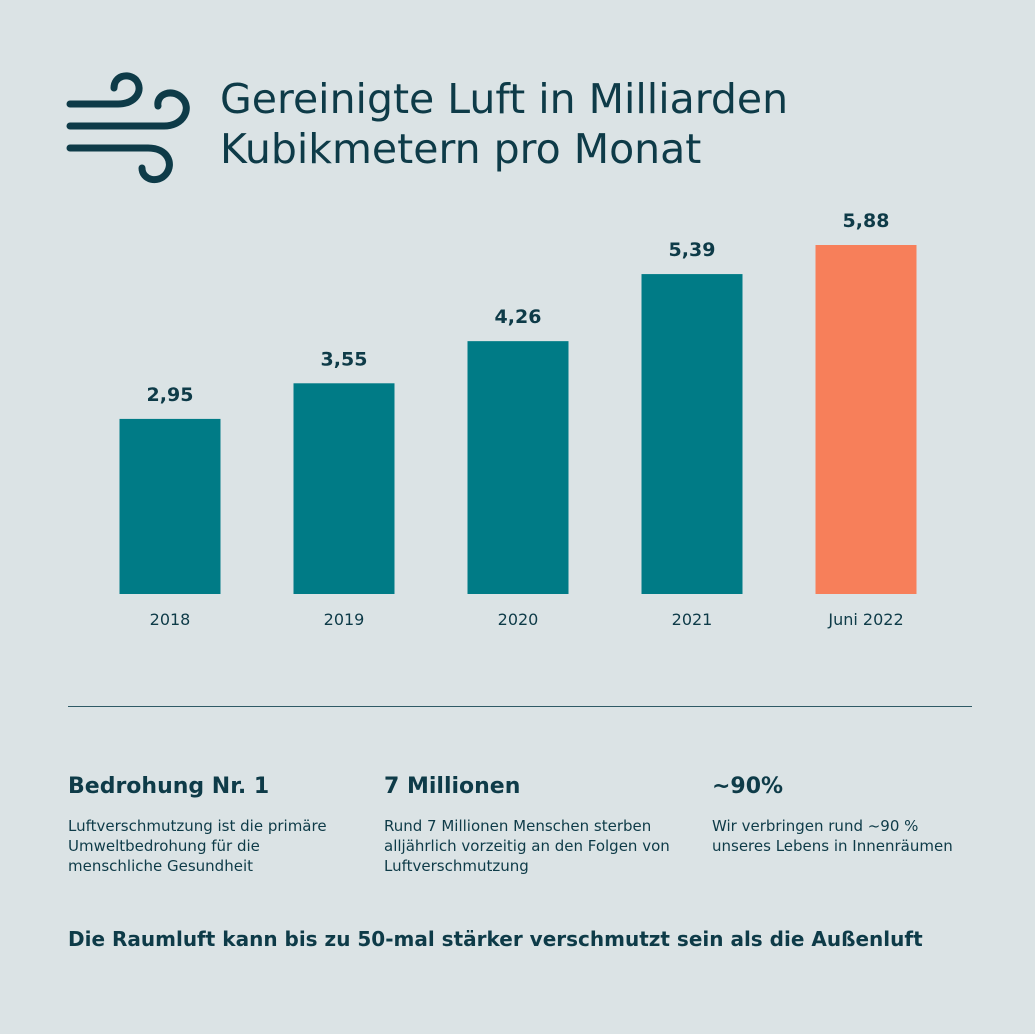 This screenshot has width=1035, height=1034. Describe the element at coordinates (461, 149) in the screenshot. I see `title-line-2: Kubikmetern pro Monat` at that location.